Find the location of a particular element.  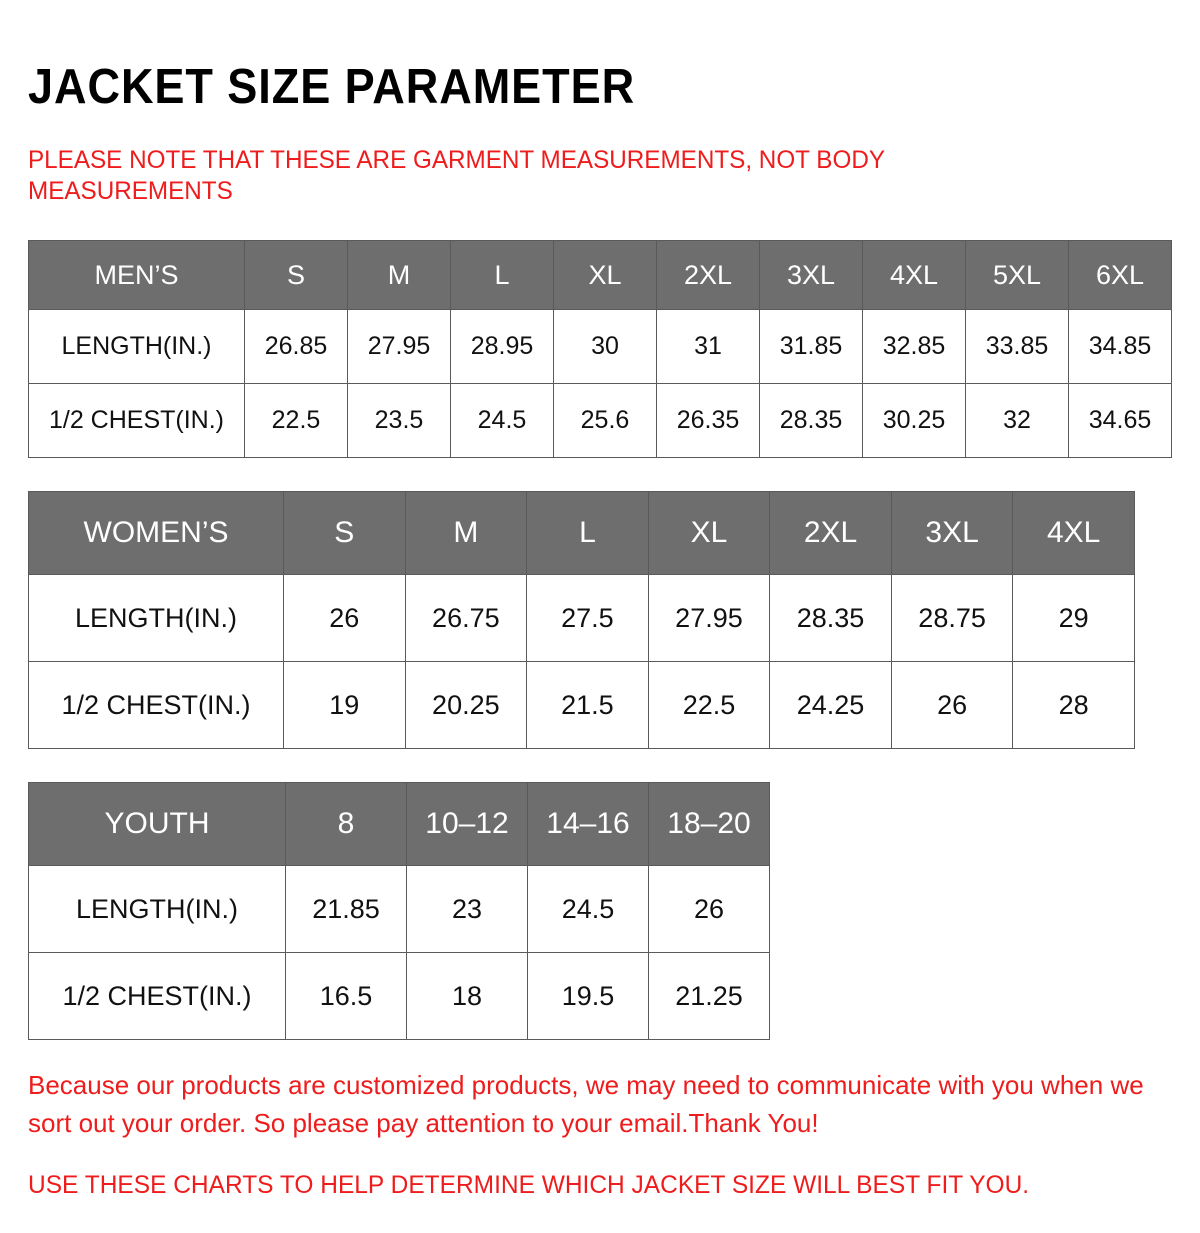

womens-corner-label: WOMEN’S is located at coordinates (156, 533).